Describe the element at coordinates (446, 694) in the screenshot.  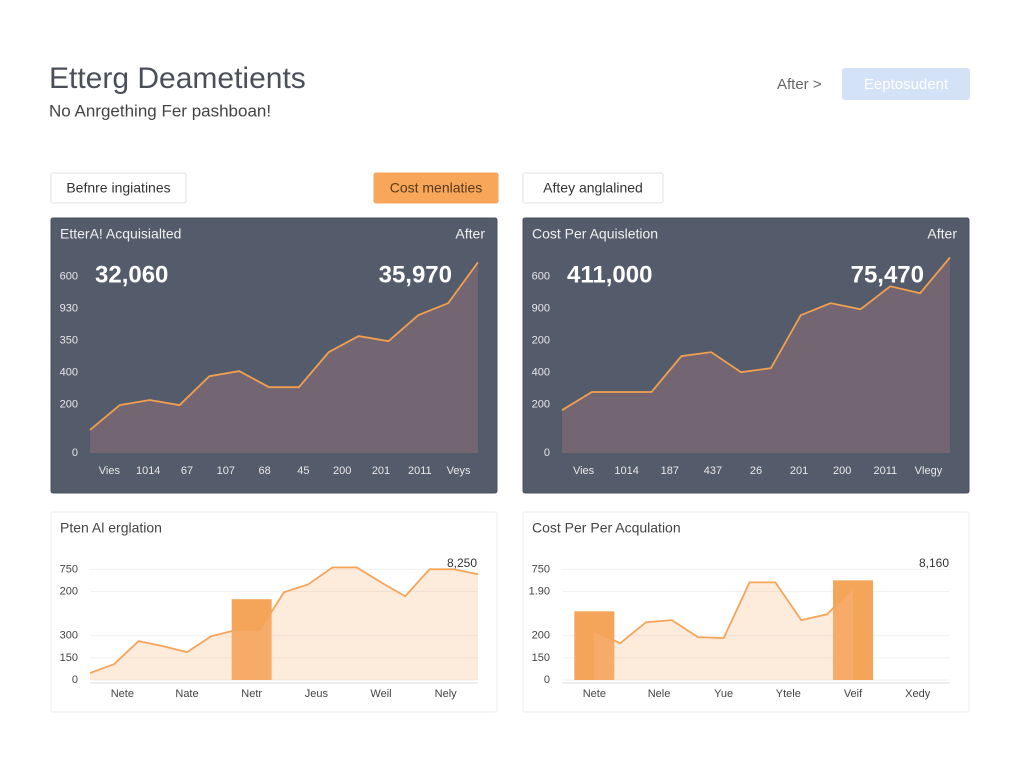
I see `x-tick-label: Nely` at that location.